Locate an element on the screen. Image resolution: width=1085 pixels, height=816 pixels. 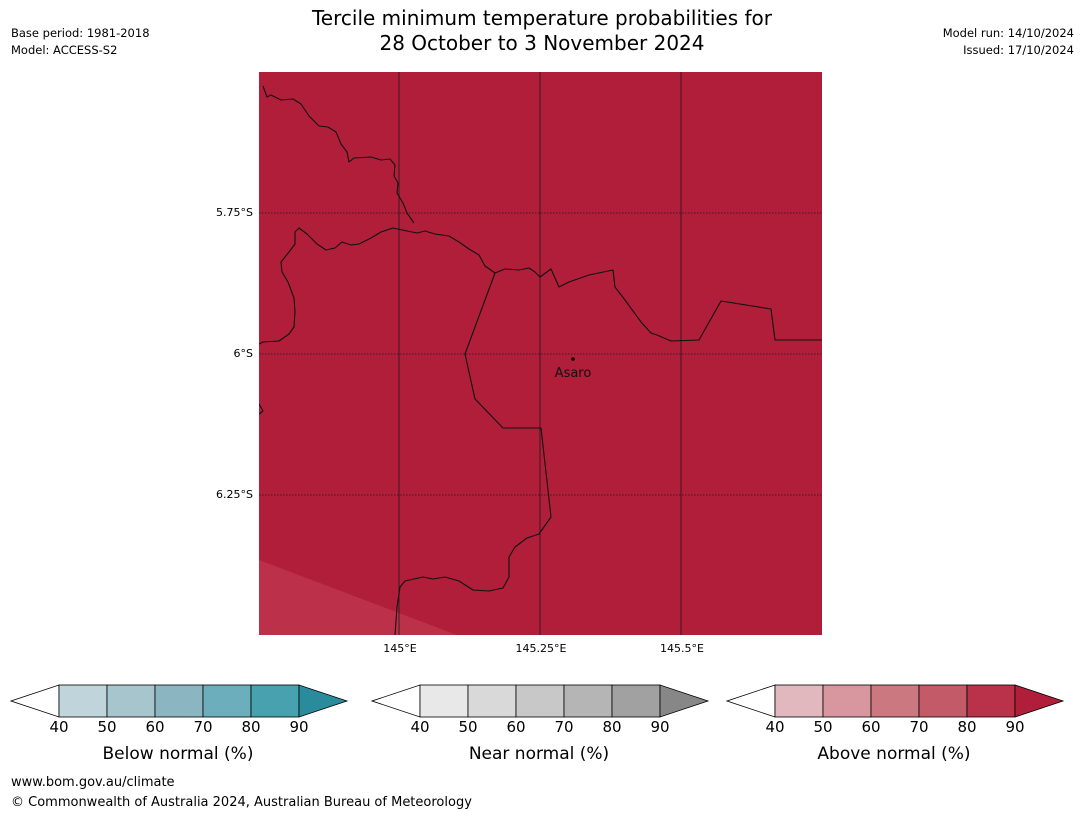
colorbar-below-normal: 40 50 60 70 80 90 Below normal (%) is located at coordinates (179, 729).